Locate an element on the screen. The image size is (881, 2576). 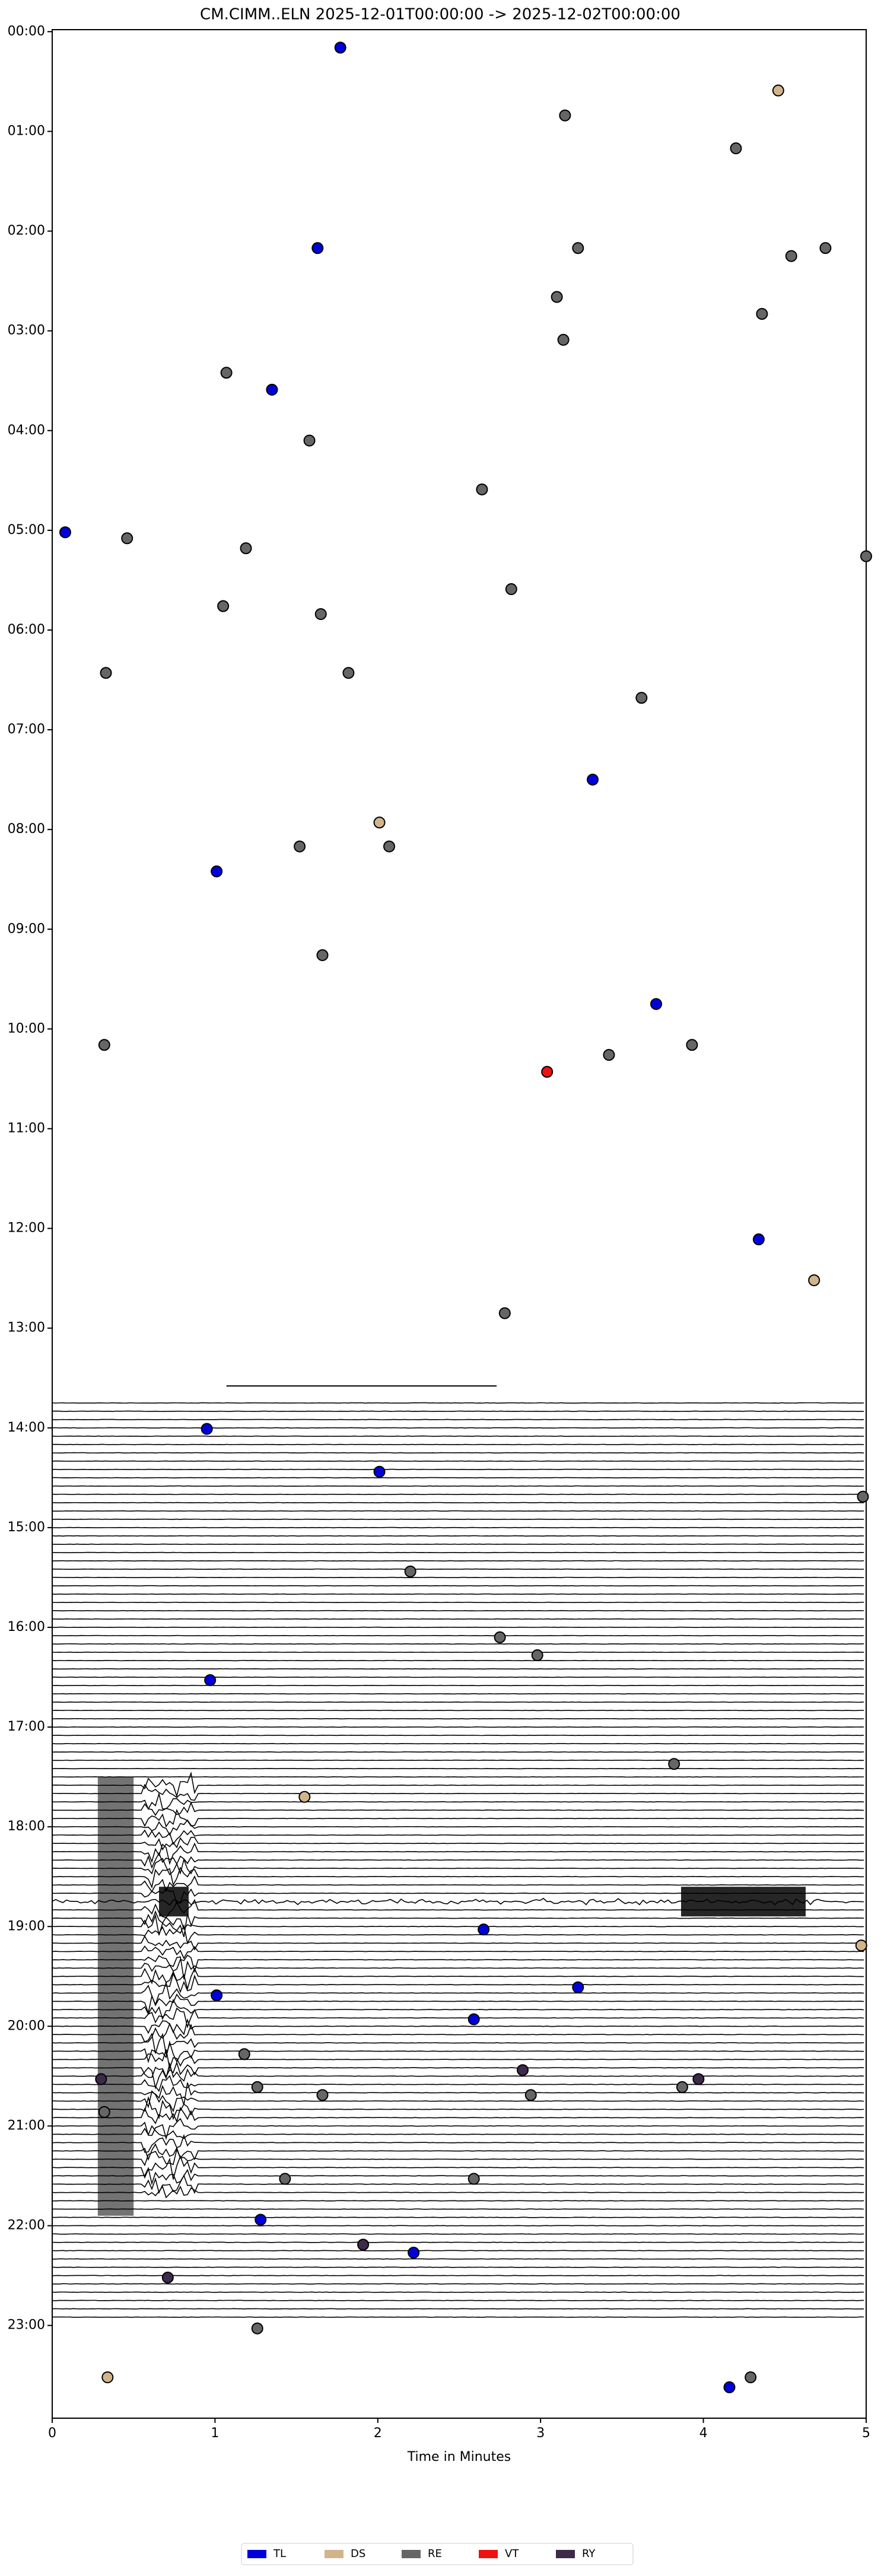
y-tick-label: 07:00 is located at coordinates (27, 729).